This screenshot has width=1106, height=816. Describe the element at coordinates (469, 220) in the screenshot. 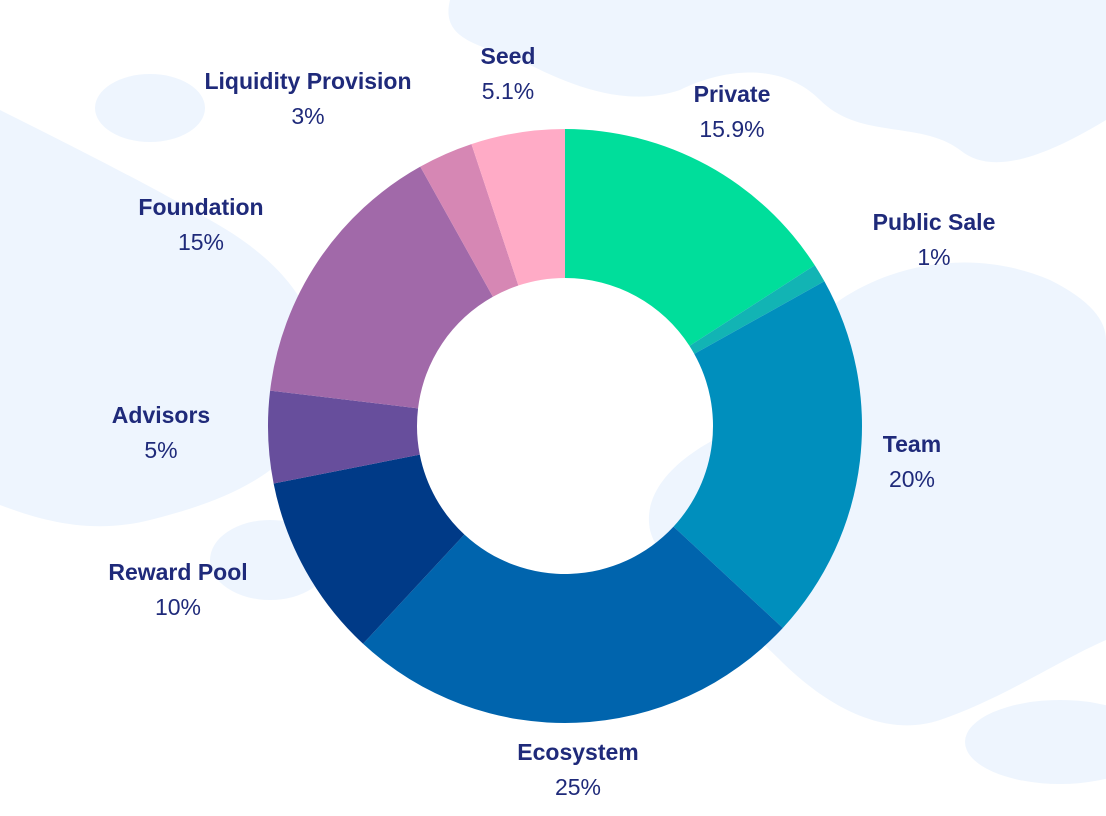

I see `slice-liquidity-provision` at that location.